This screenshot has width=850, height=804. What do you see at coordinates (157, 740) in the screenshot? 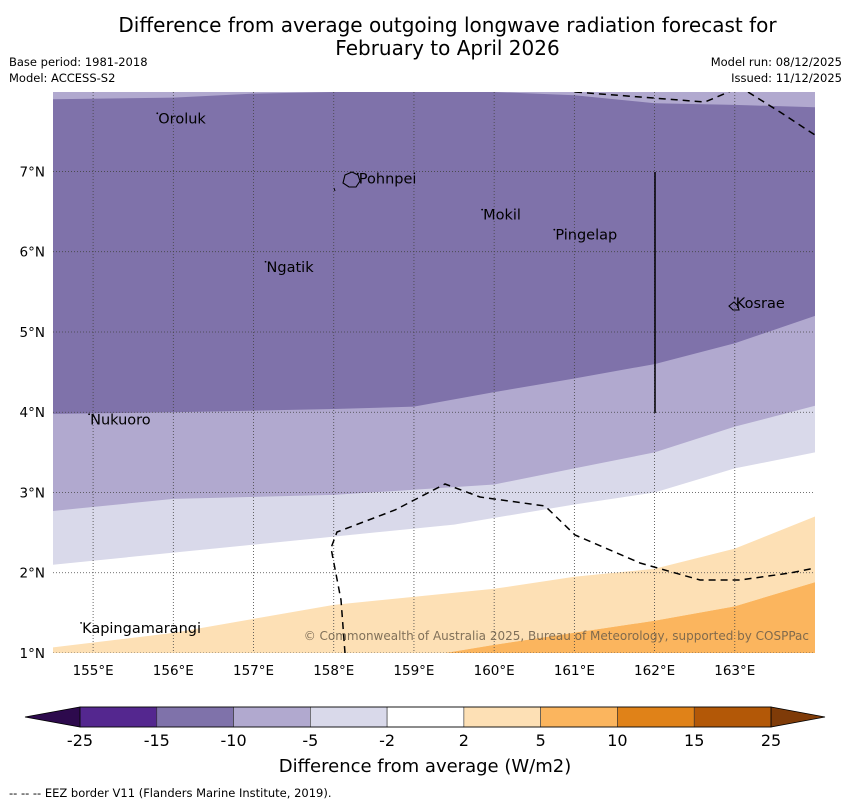
I see `colorbar-tick-label: -15` at bounding box center [157, 740].